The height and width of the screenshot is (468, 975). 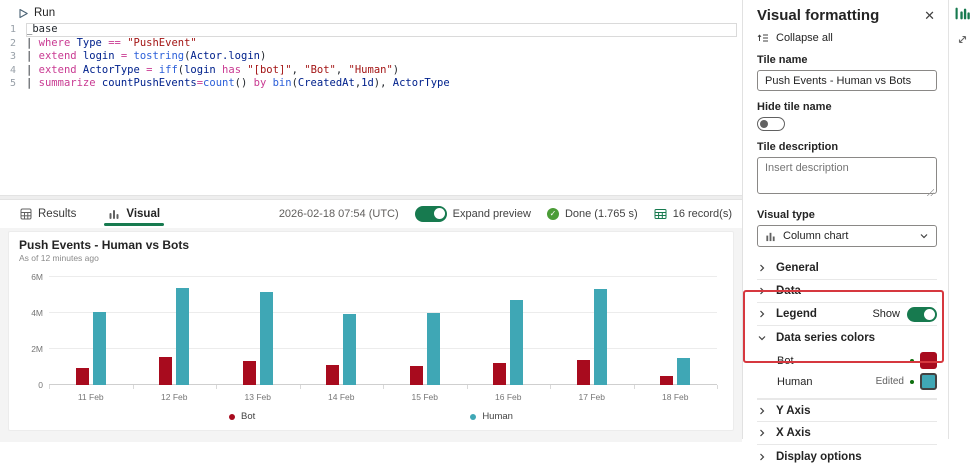 What do you see at coordinates (771, 124) in the screenshot?
I see `hide-tile-name-toggle` at bounding box center [771, 124].